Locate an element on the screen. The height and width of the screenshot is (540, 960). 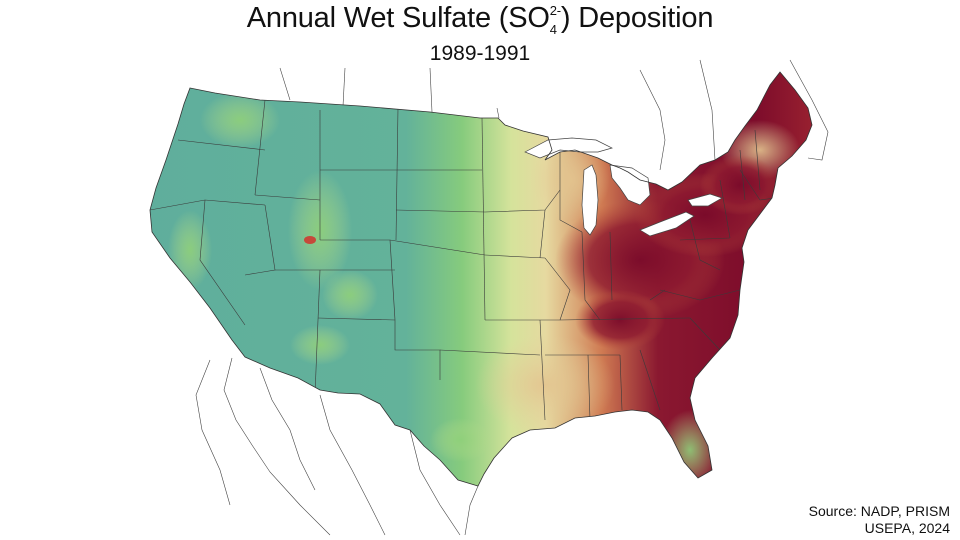
lake-michigan is located at coordinates (590, 200).